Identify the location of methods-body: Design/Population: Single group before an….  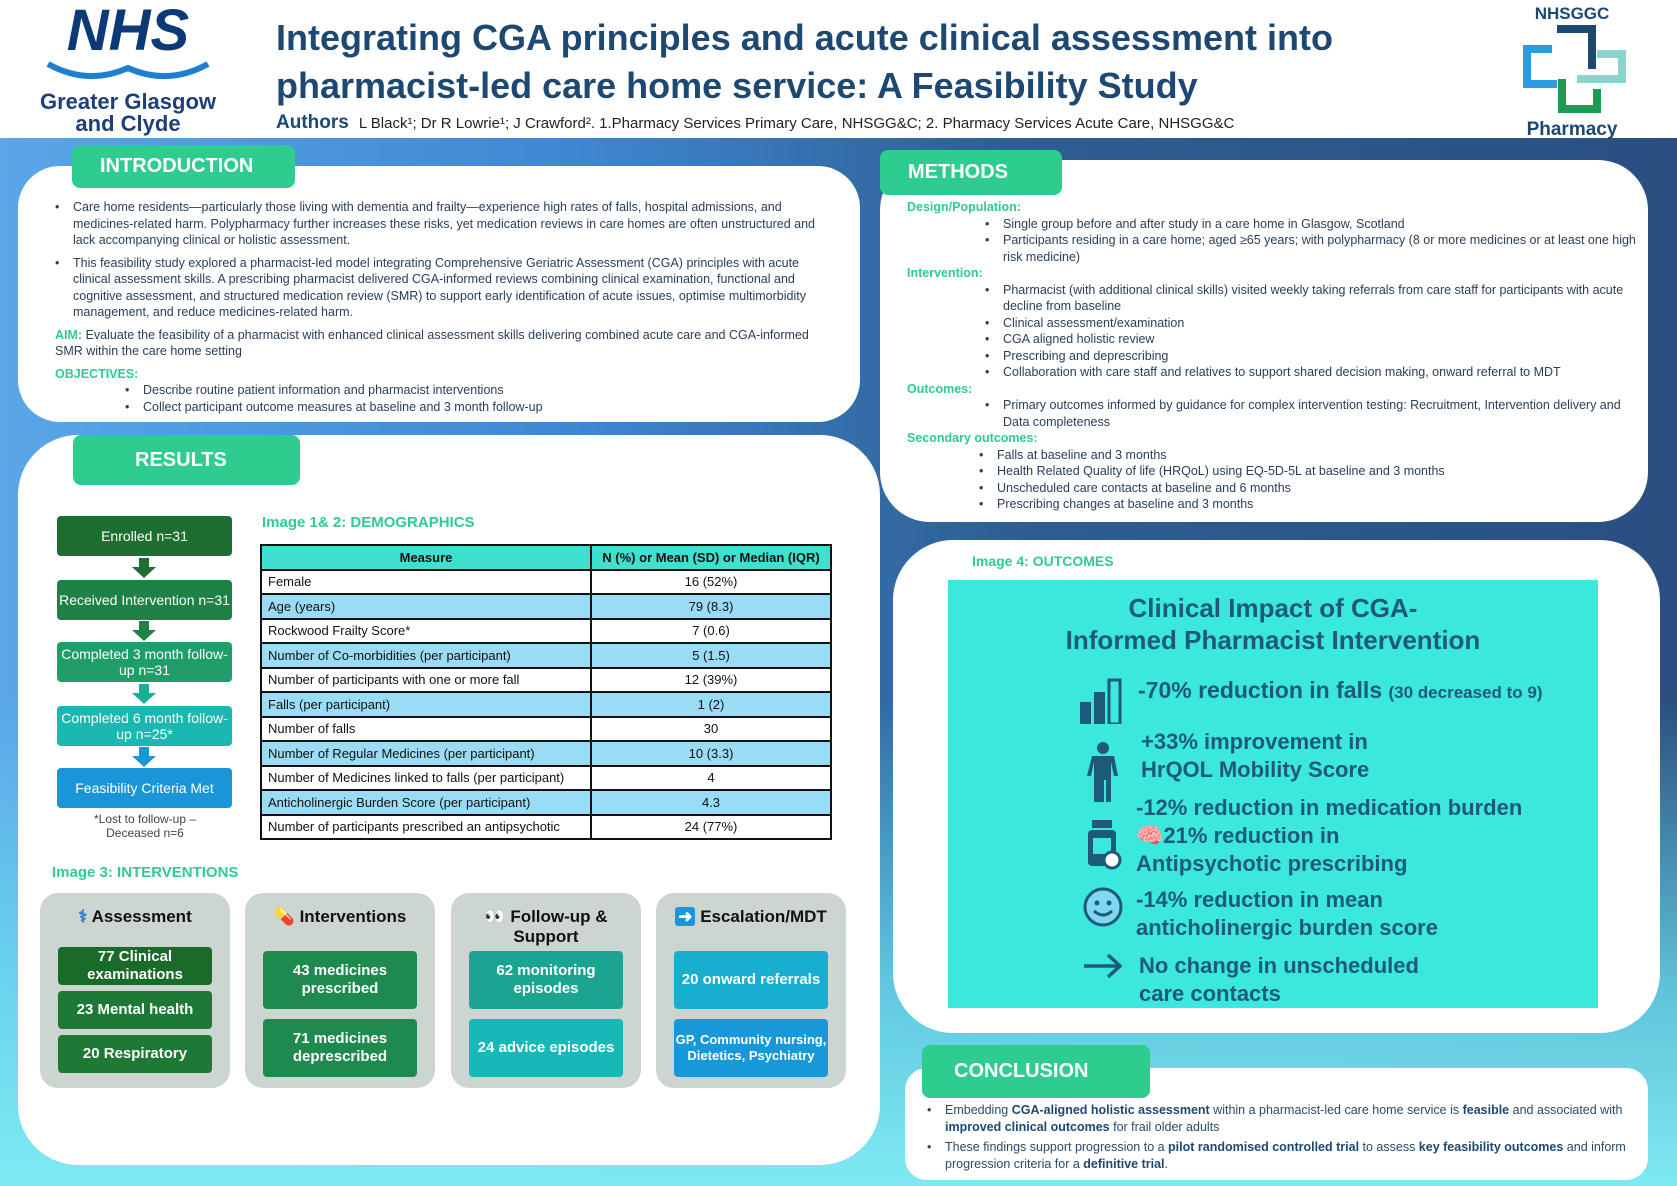
(1276, 356).